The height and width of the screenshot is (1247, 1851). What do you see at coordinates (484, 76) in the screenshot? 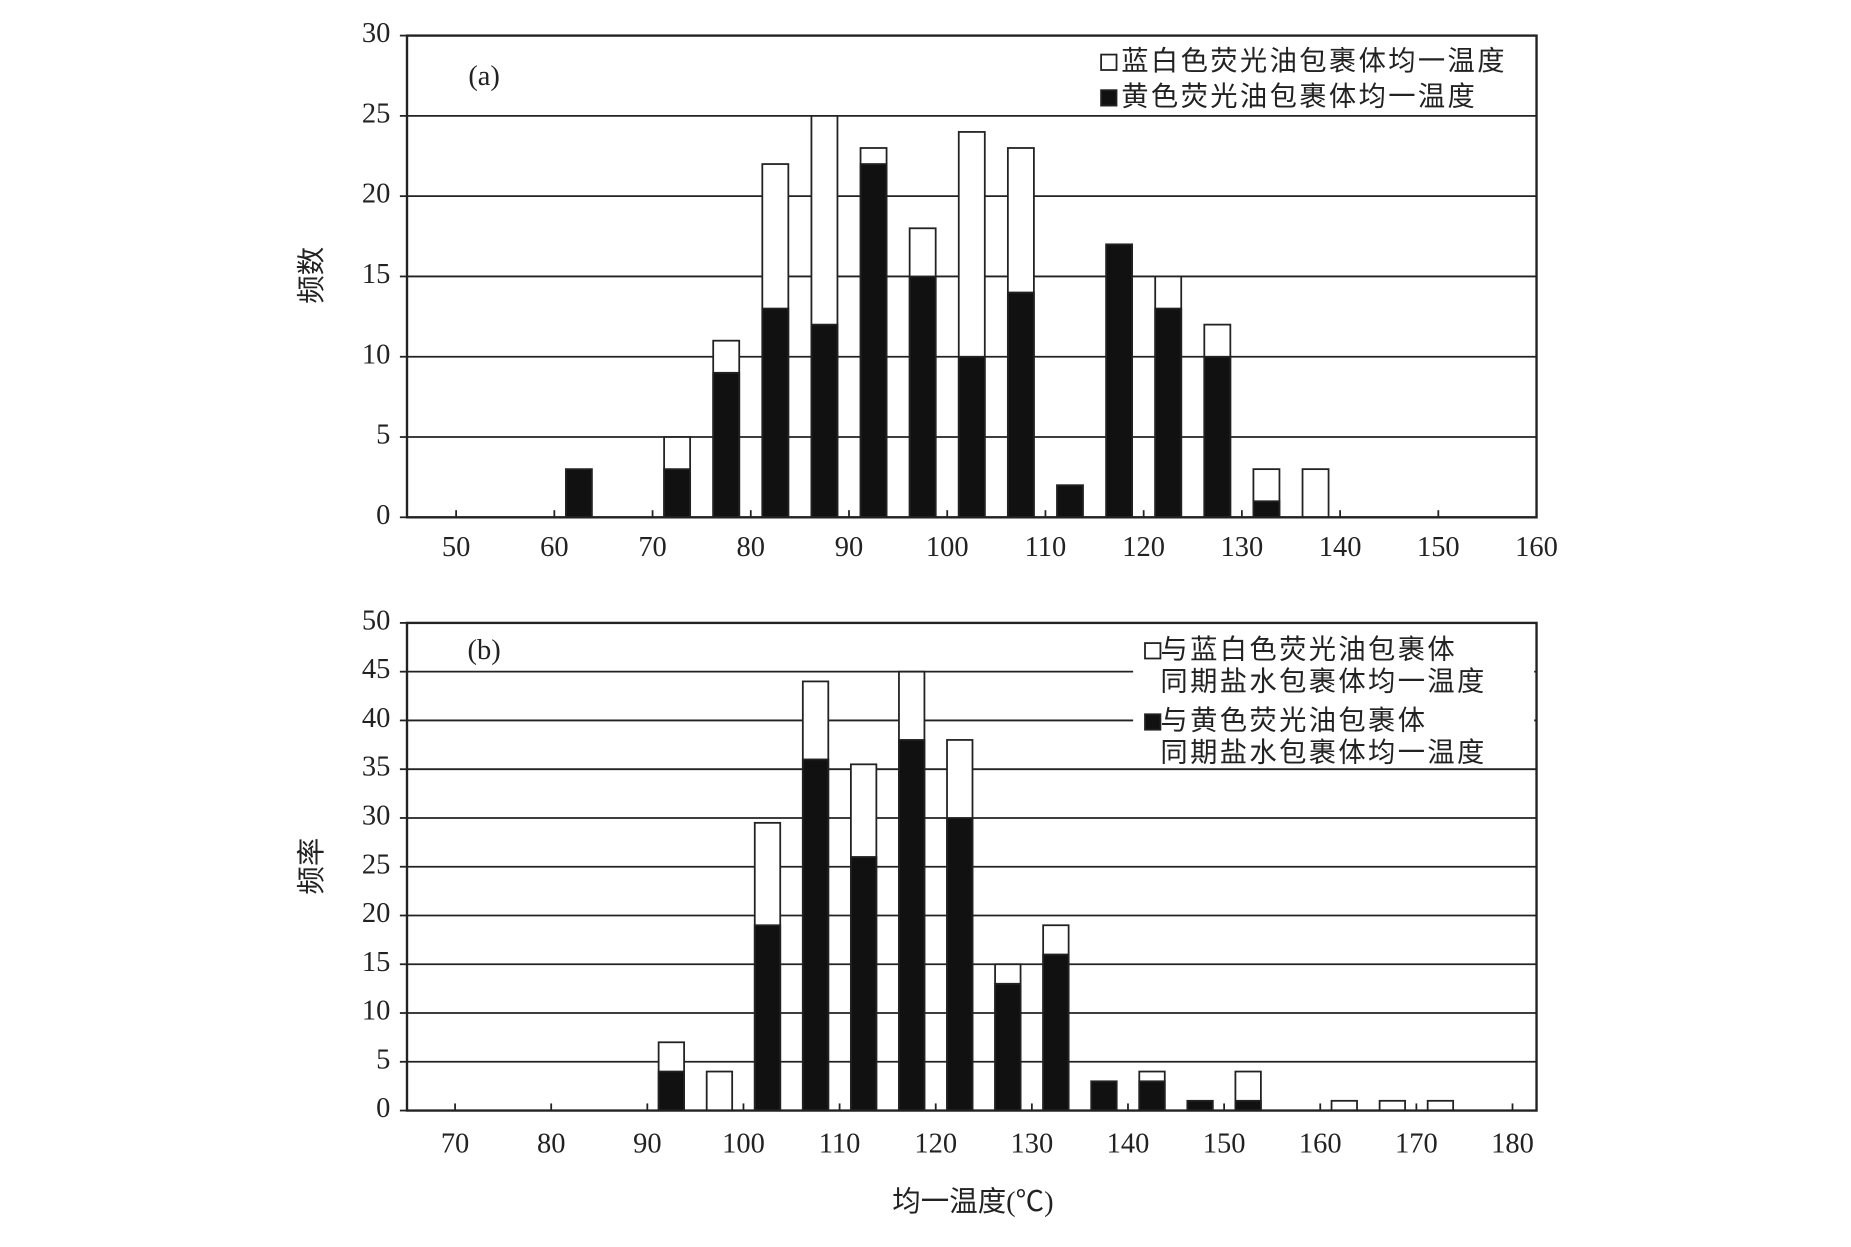
I see `panel-label: (a)` at bounding box center [484, 76].